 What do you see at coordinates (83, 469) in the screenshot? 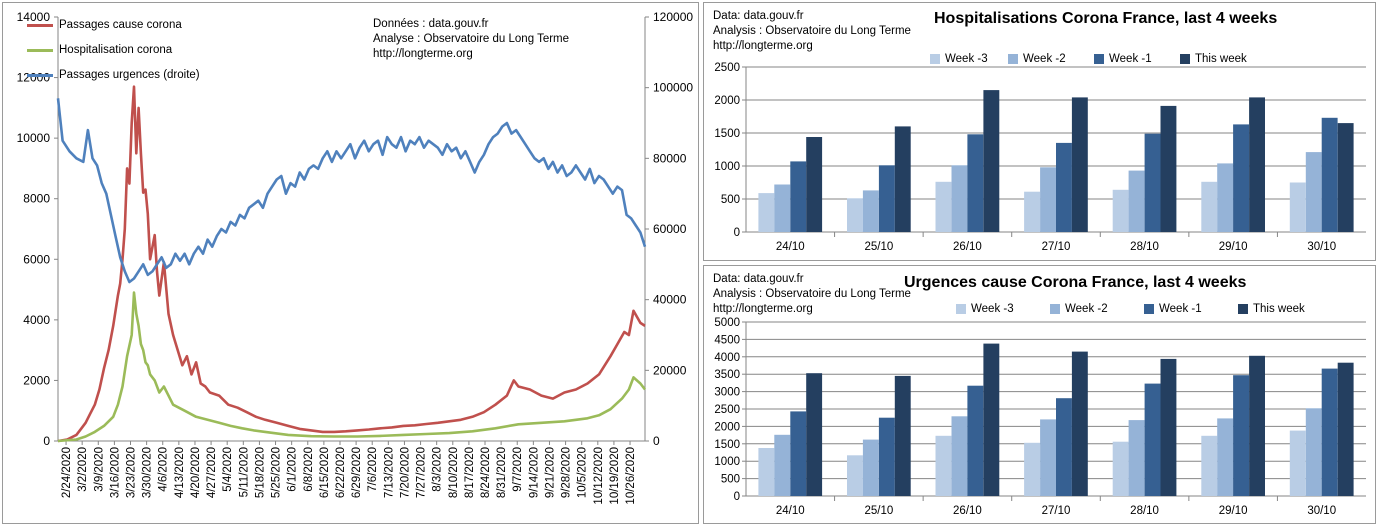
I see `x-tick-label: 3/2/2020` at bounding box center [83, 469].